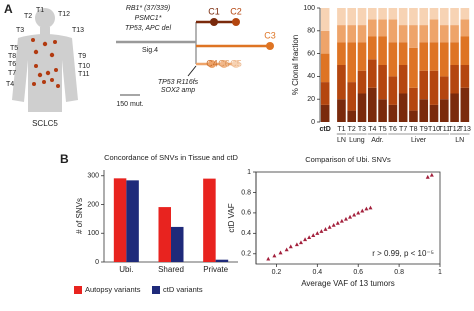 This screenshot has width=474, height=311. Describe the element at coordinates (126, 269) in the screenshot. I see `x-tick-label: Ubi.` at that location.